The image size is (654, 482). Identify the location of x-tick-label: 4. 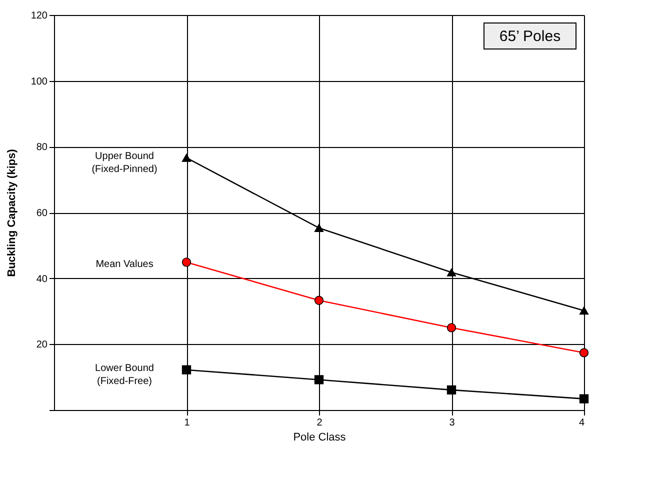
(581, 423).